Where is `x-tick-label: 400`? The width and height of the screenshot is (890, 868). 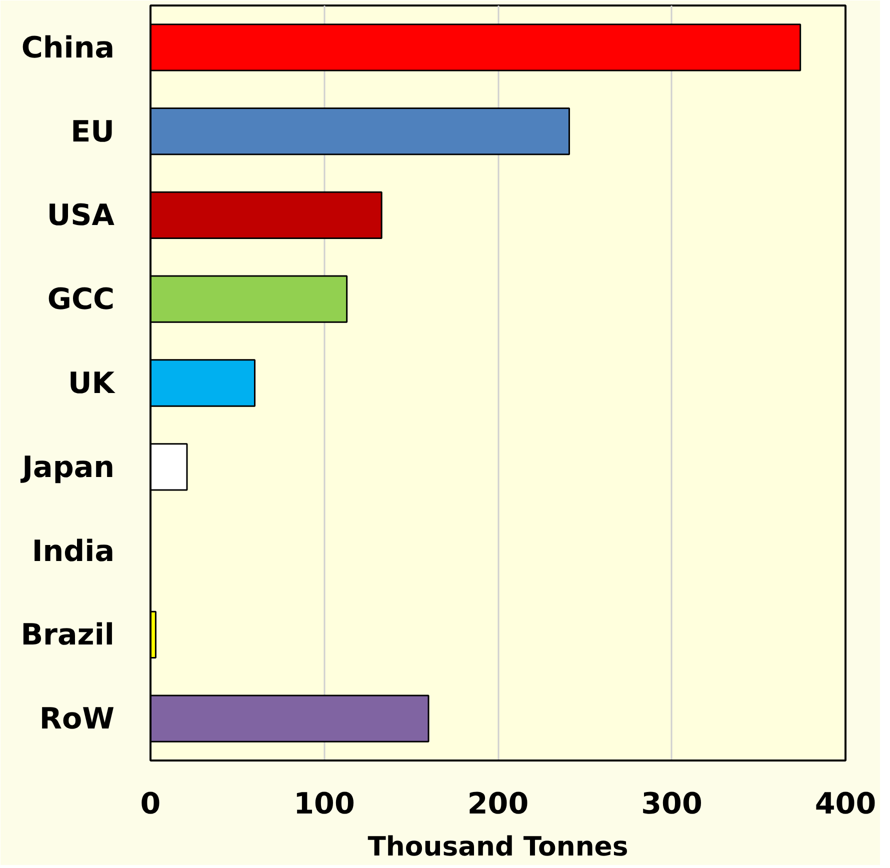 x-tick-label: 400 is located at coordinates (845, 803).